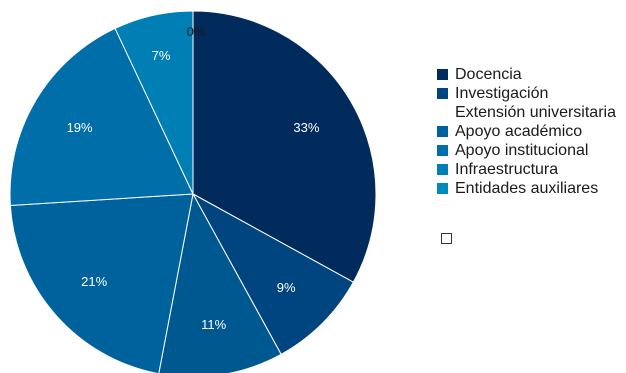 The width and height of the screenshot is (626, 373). Describe the element at coordinates (213, 324) in the screenshot. I see `slice-label-2: 11%` at that location.